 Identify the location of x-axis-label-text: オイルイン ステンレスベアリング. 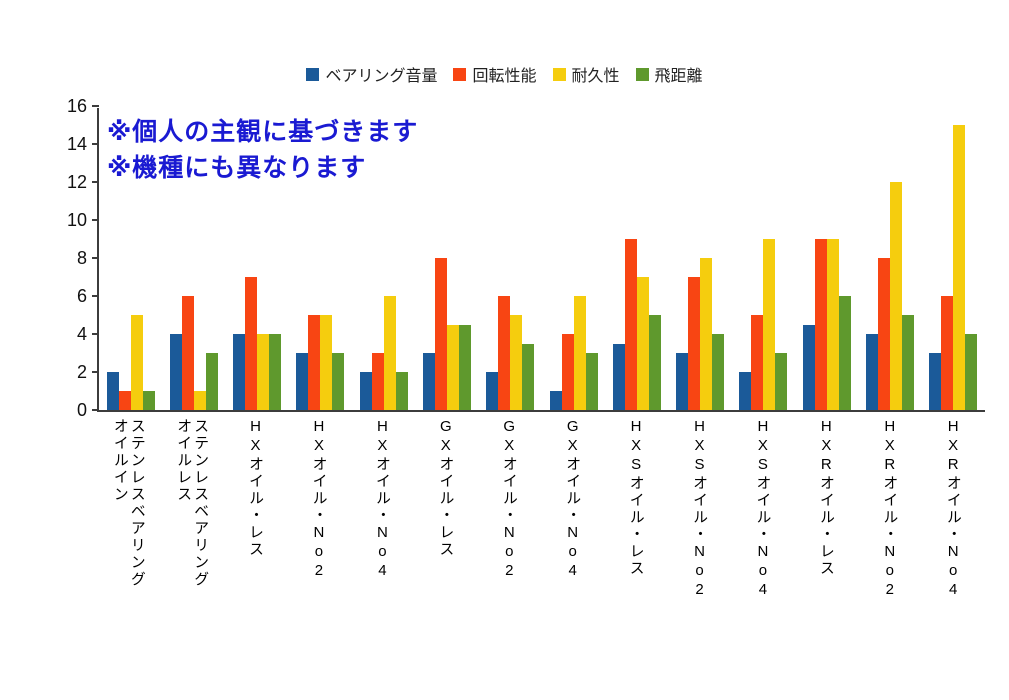
(128, 503).